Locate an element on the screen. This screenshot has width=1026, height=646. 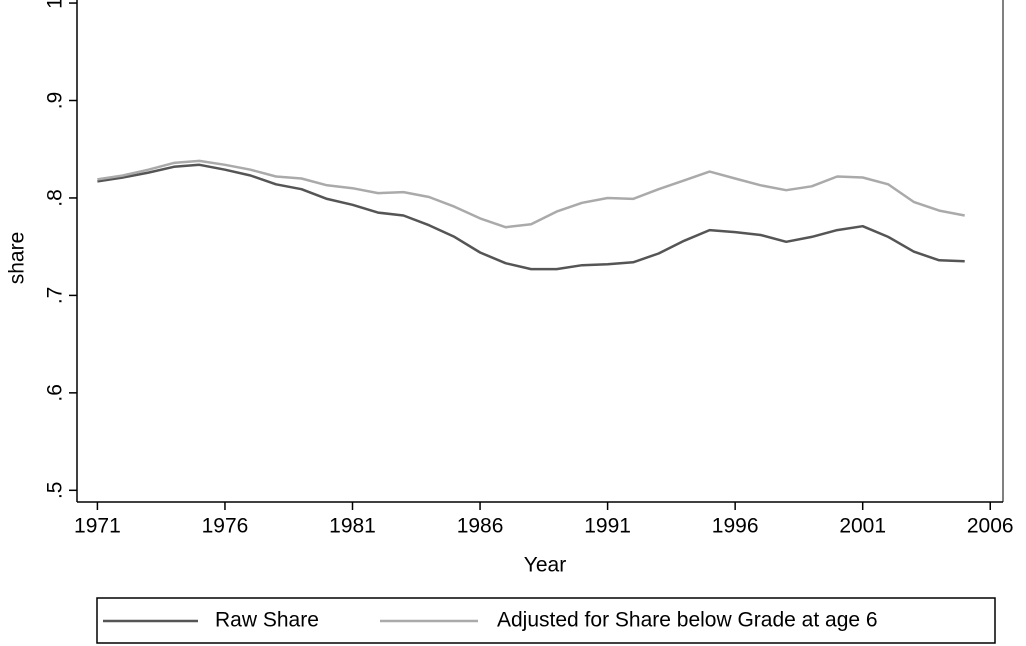
legend-box is located at coordinates (546, 620).